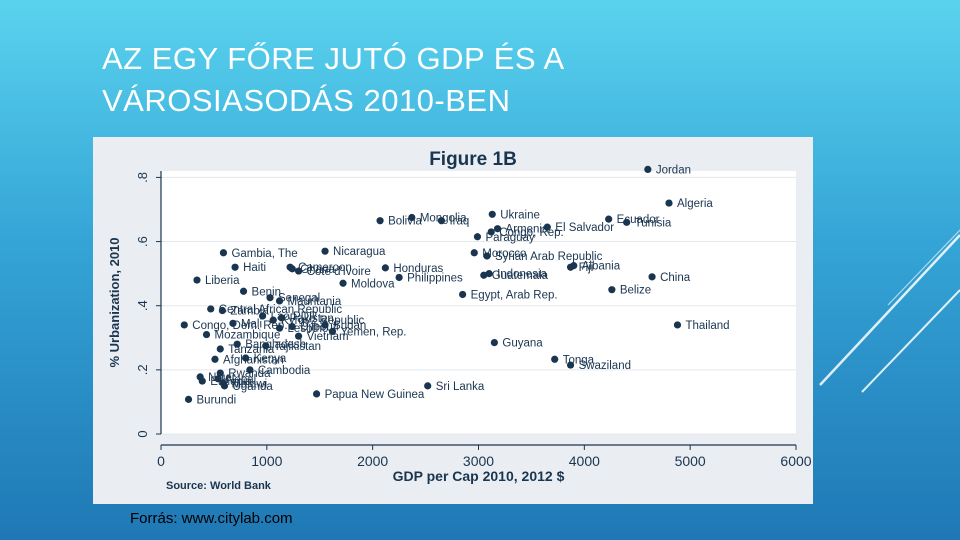 The image size is (960, 540). What do you see at coordinates (266, 292) in the screenshot?
I see `point-label: Benin` at bounding box center [266, 292].